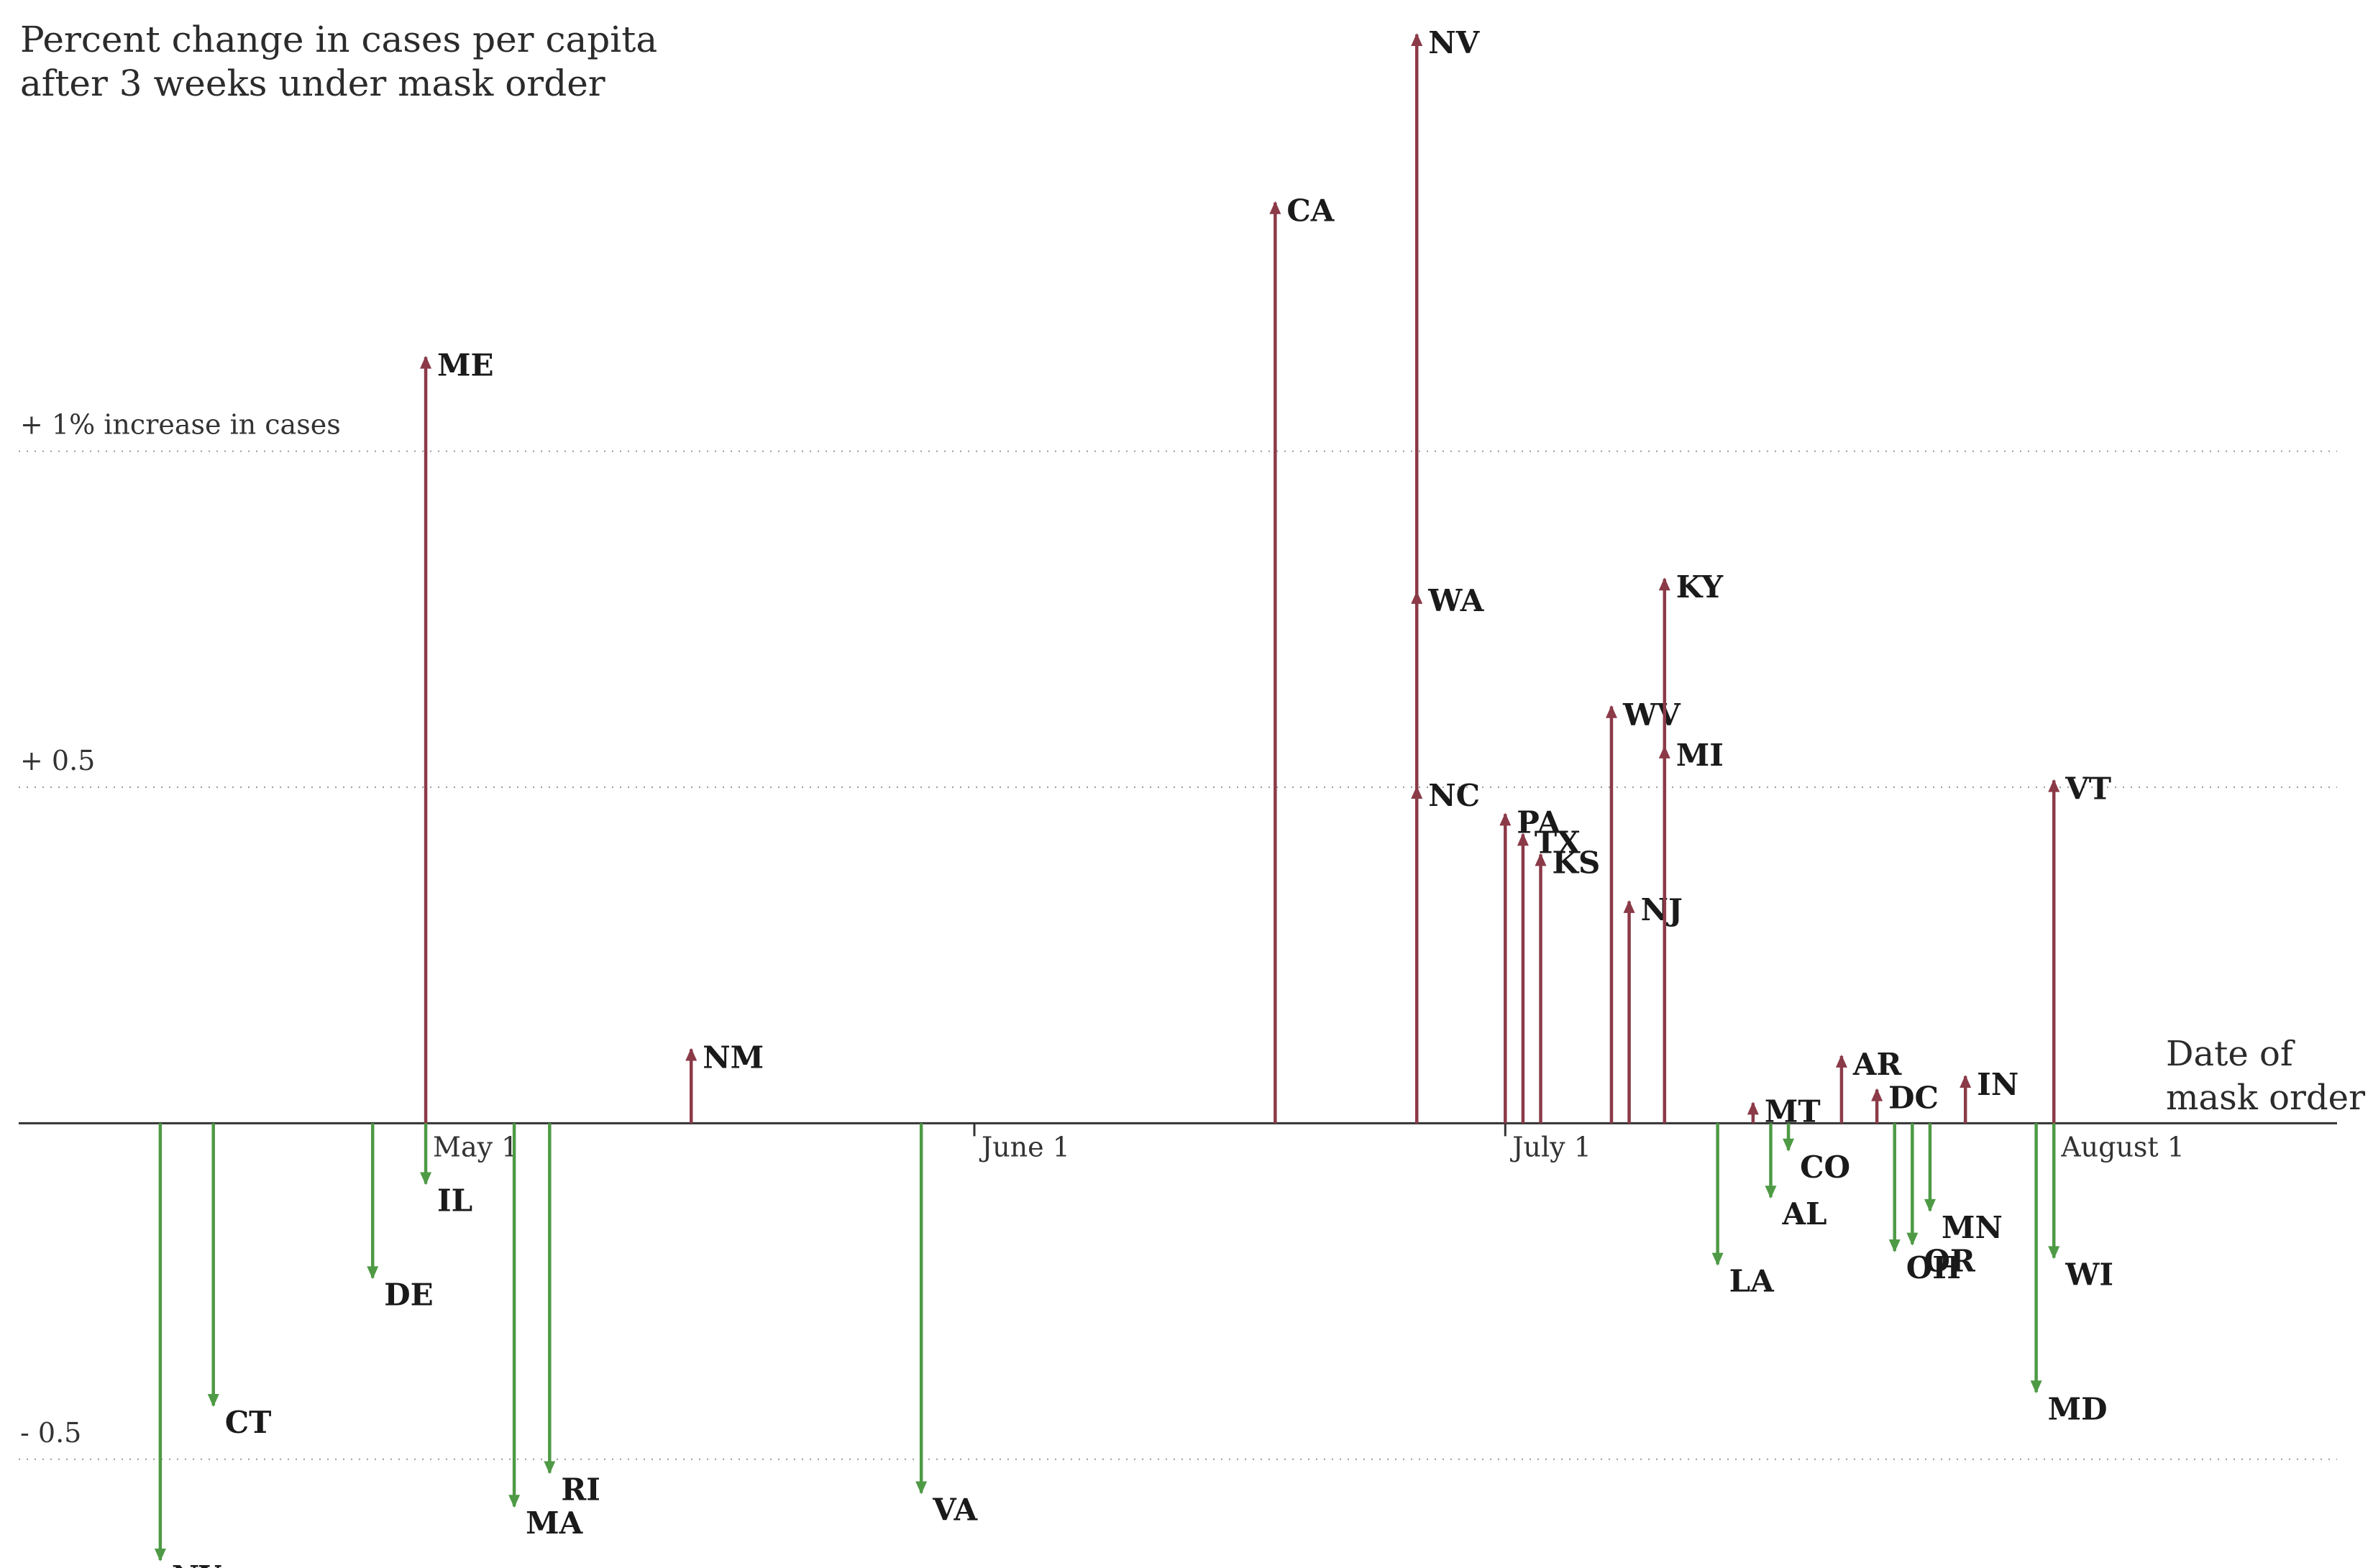 The width and height of the screenshot is (2373, 1568). Describe the element at coordinates (400, 1217) in the screenshot. I see `arrow-de: DE` at that location.